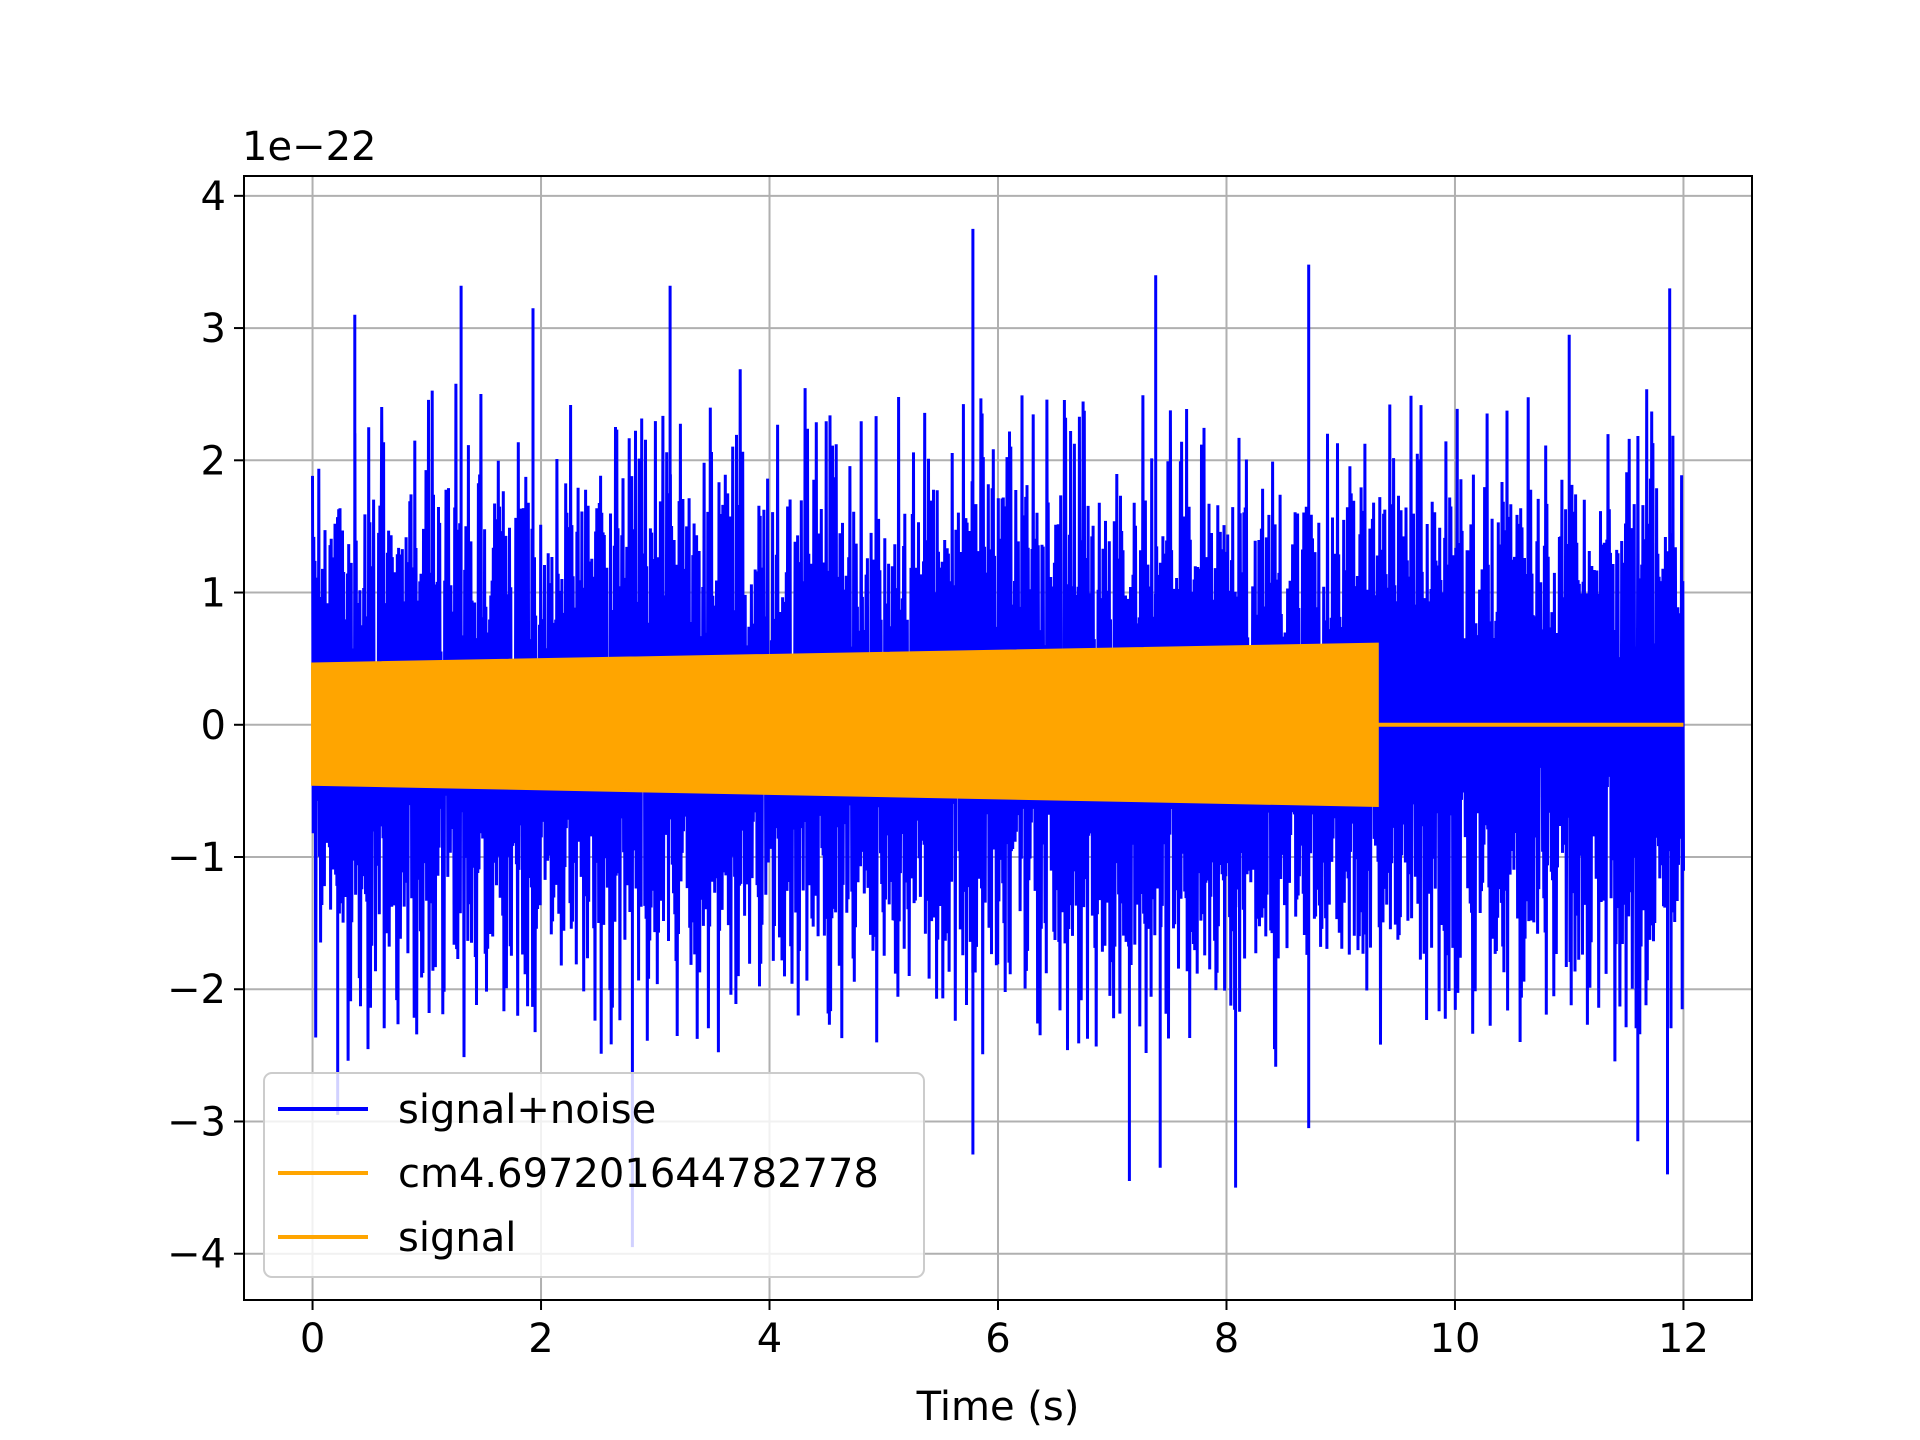 The width and height of the screenshot is (1920, 1440). Describe the element at coordinates (1683, 1339) in the screenshot. I see `x-tick-label: 12` at that location.